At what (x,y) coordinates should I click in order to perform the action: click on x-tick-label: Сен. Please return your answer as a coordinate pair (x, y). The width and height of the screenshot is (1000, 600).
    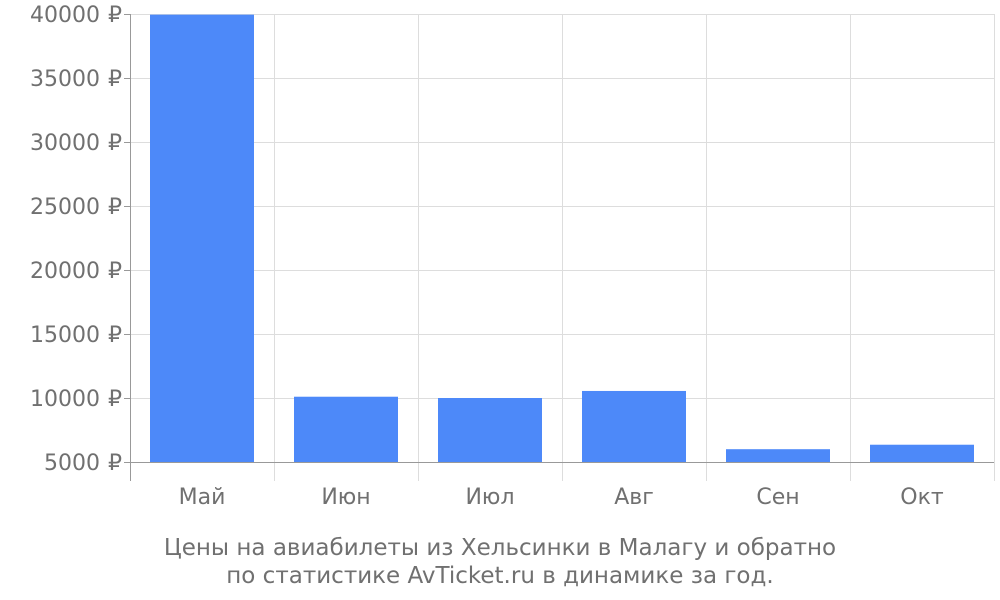
    Looking at the image, I should click on (777, 497).